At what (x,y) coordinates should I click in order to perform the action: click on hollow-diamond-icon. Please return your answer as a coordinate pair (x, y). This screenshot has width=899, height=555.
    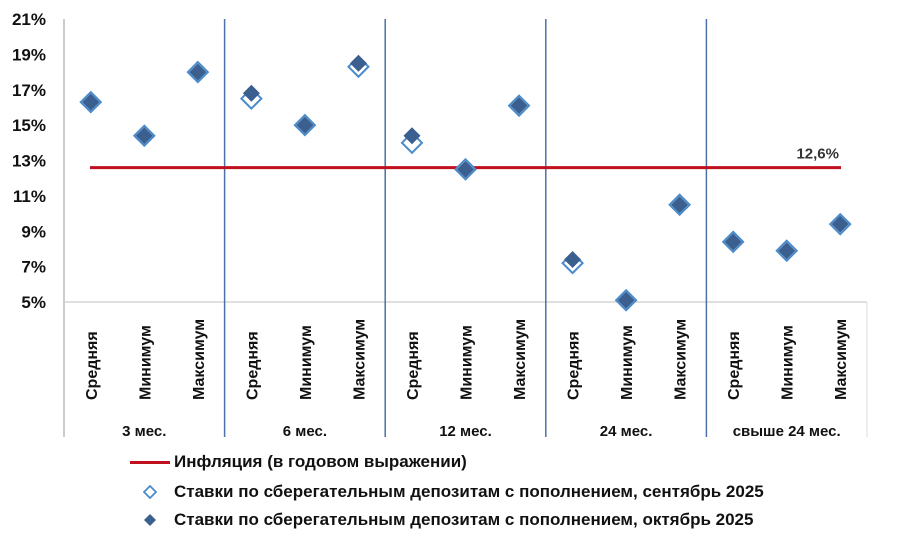
    Looking at the image, I should click on (150, 492).